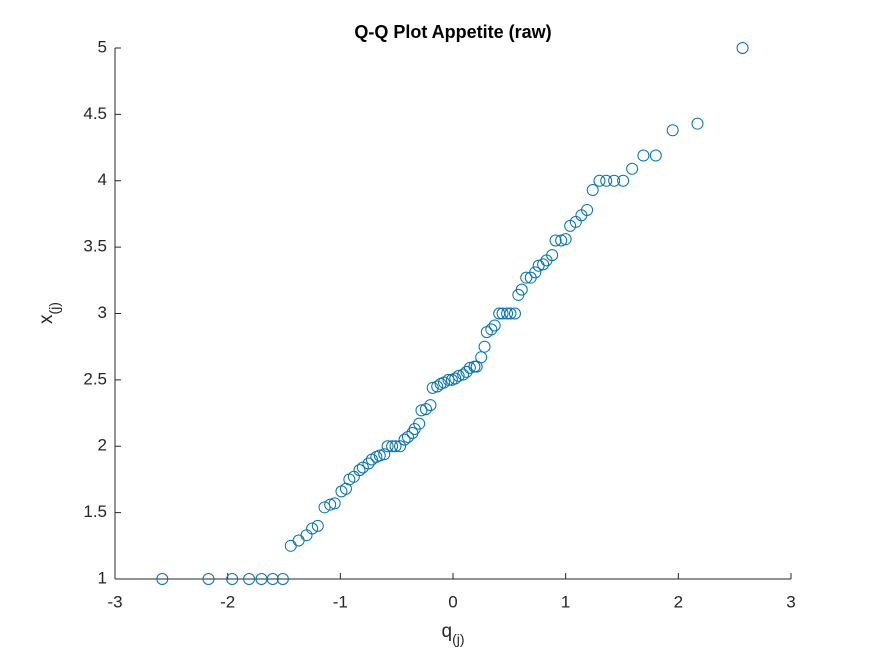 The width and height of the screenshot is (875, 656). I want to click on y-axis-label: x(j), so click(49, 313).